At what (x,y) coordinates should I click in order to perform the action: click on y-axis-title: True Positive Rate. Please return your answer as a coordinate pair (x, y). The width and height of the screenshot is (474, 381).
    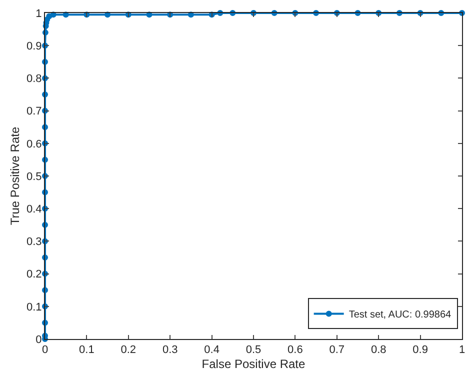
    Looking at the image, I should click on (15, 176).